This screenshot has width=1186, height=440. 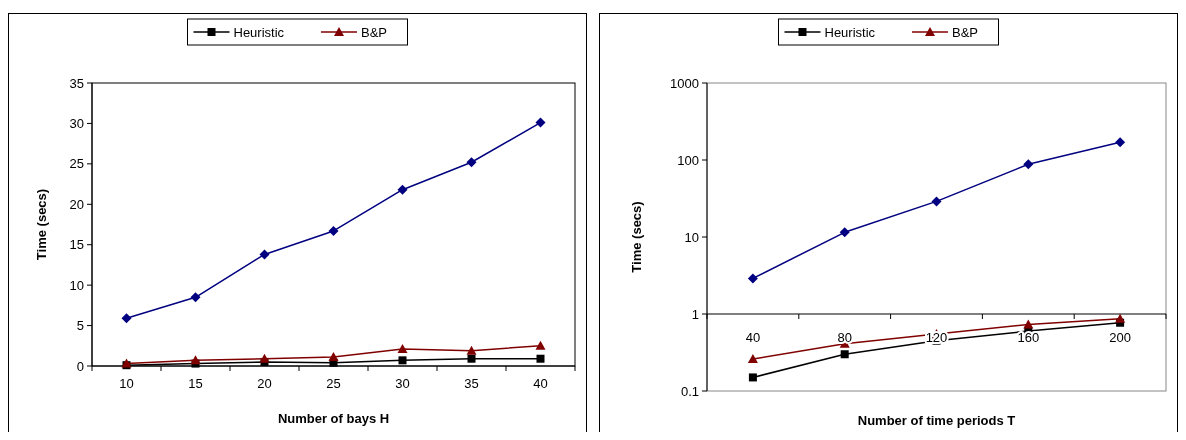 I want to click on x-tick-label: 200, so click(x=1120, y=337).